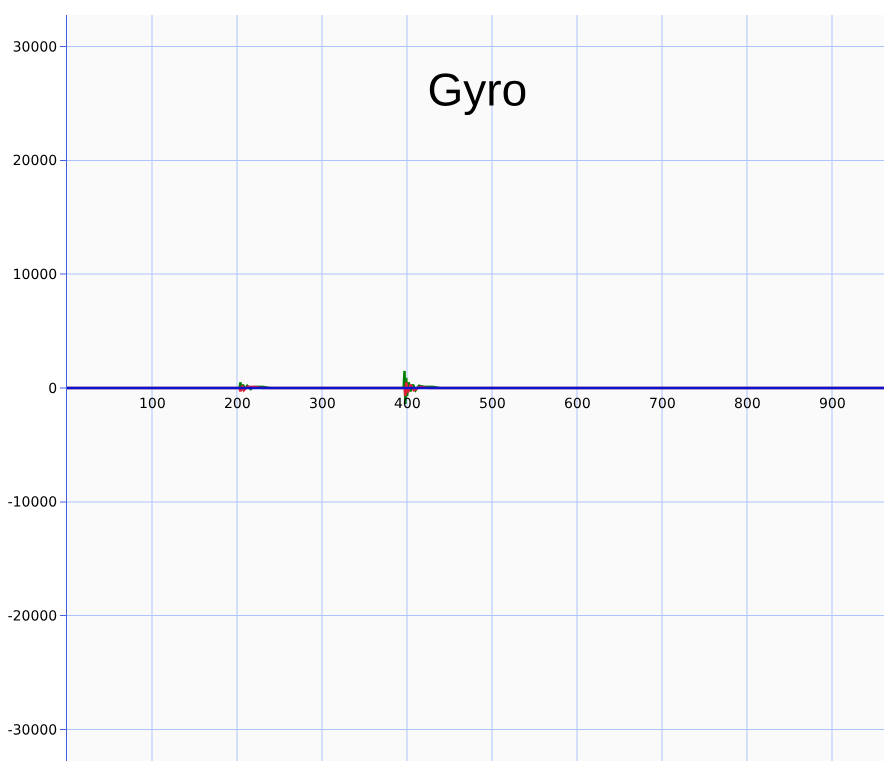  Describe the element at coordinates (662, 404) in the screenshot. I see `x-tick-label: 700` at that location.